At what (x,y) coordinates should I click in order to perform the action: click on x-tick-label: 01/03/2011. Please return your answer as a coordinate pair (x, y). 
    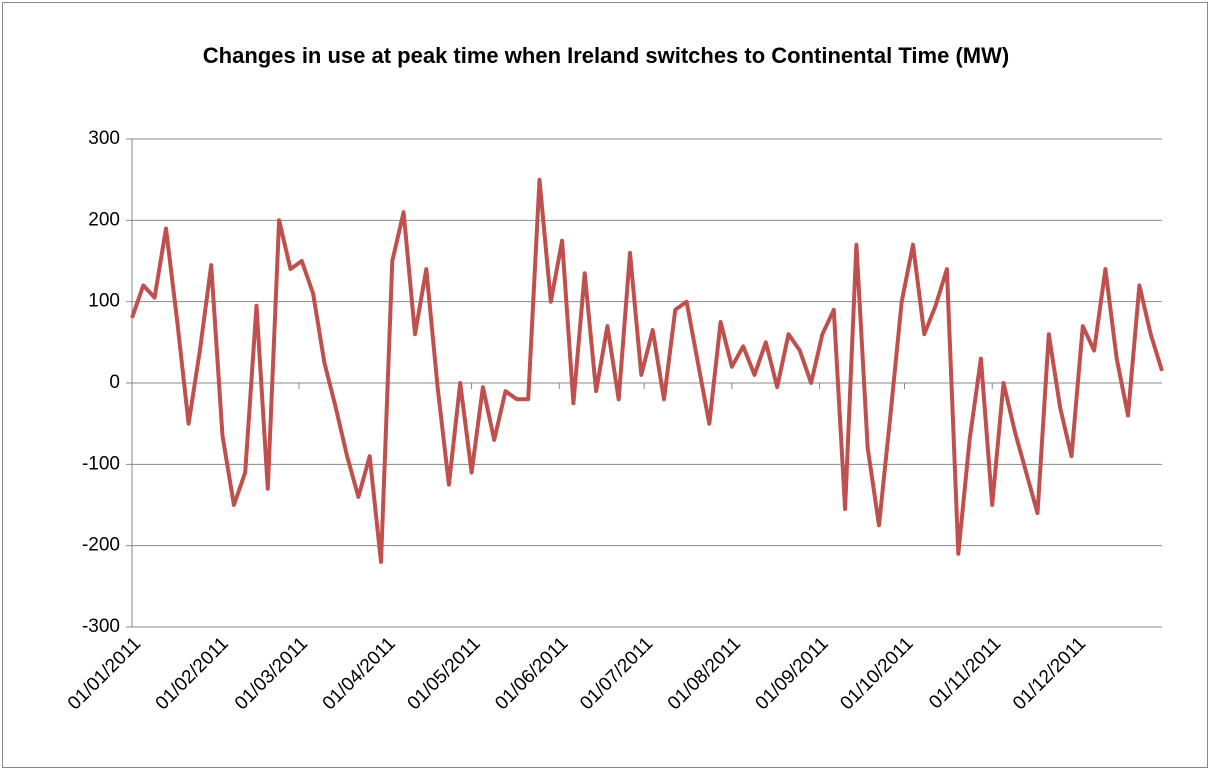
    Looking at the image, I should click on (271, 673).